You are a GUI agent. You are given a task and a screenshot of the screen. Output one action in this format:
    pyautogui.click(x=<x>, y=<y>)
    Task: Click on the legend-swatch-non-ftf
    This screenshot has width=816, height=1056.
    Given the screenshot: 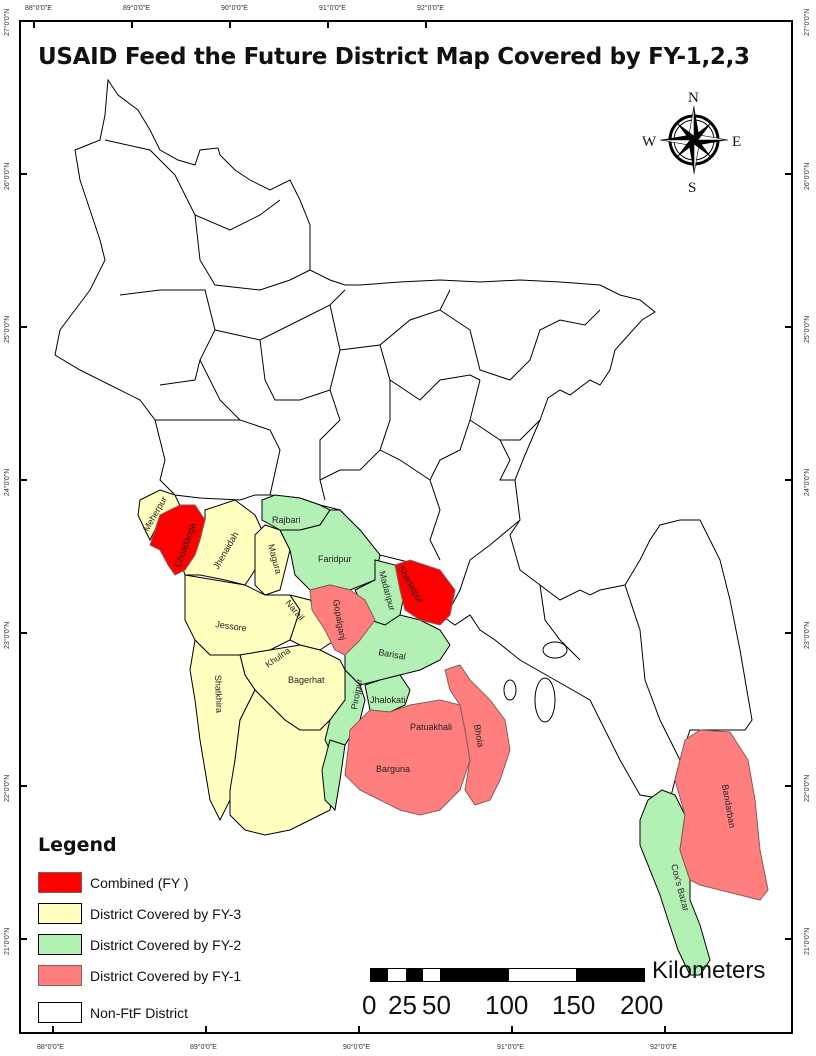 What is the action you would take?
    pyautogui.click(x=60, y=1012)
    